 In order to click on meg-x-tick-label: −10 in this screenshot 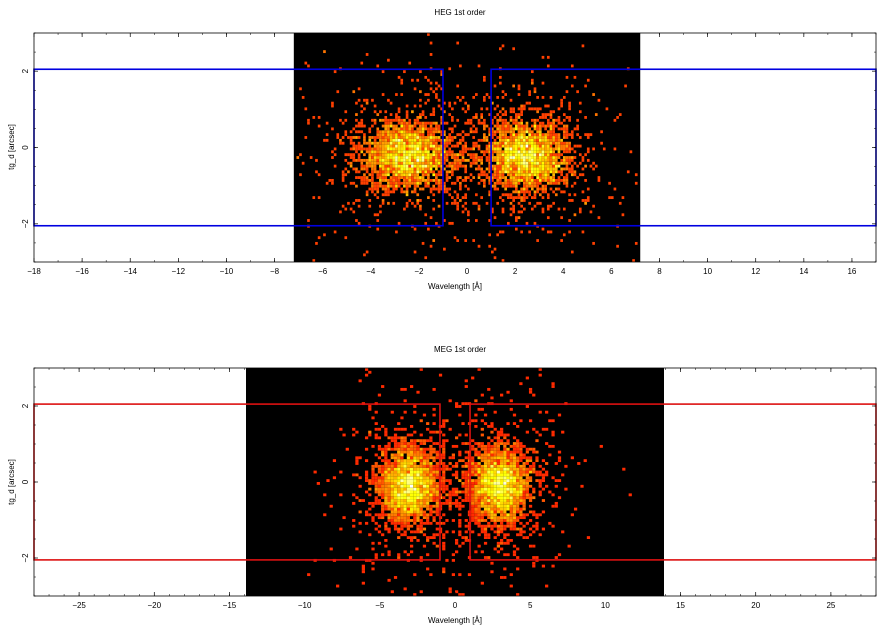, I will do `click(305, 605)`.